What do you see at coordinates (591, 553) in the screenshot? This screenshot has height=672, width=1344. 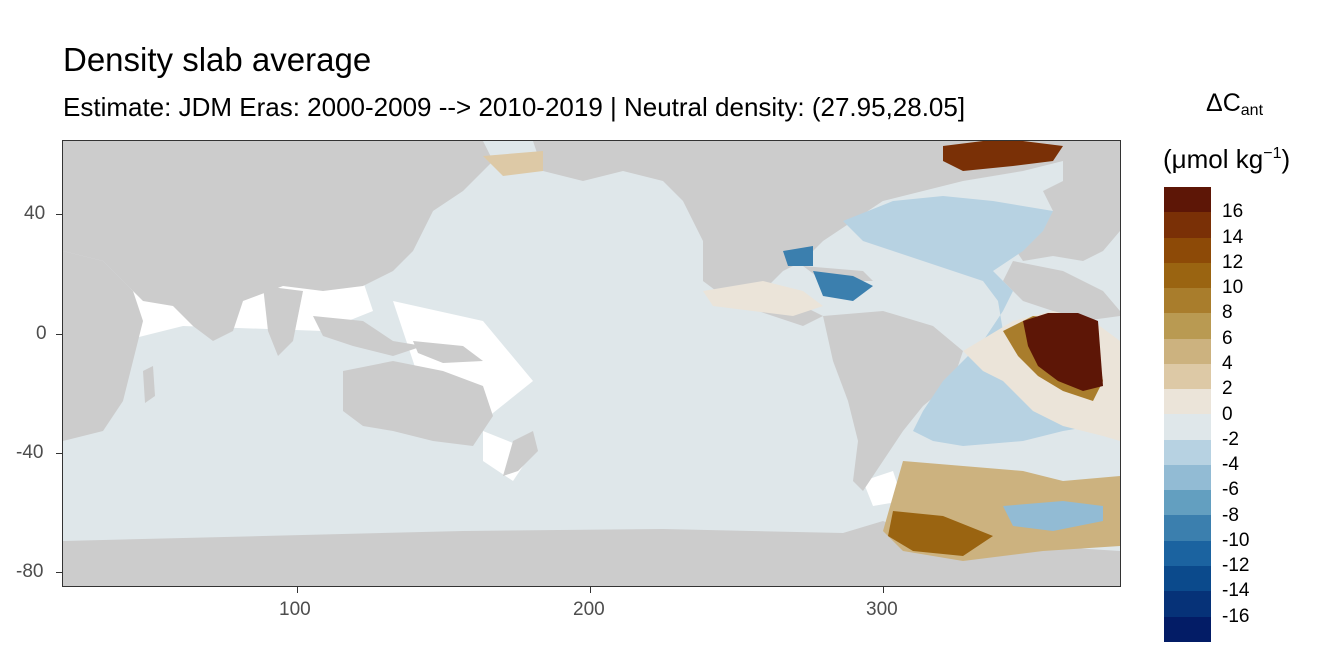 I see `land-antarctica` at bounding box center [591, 553].